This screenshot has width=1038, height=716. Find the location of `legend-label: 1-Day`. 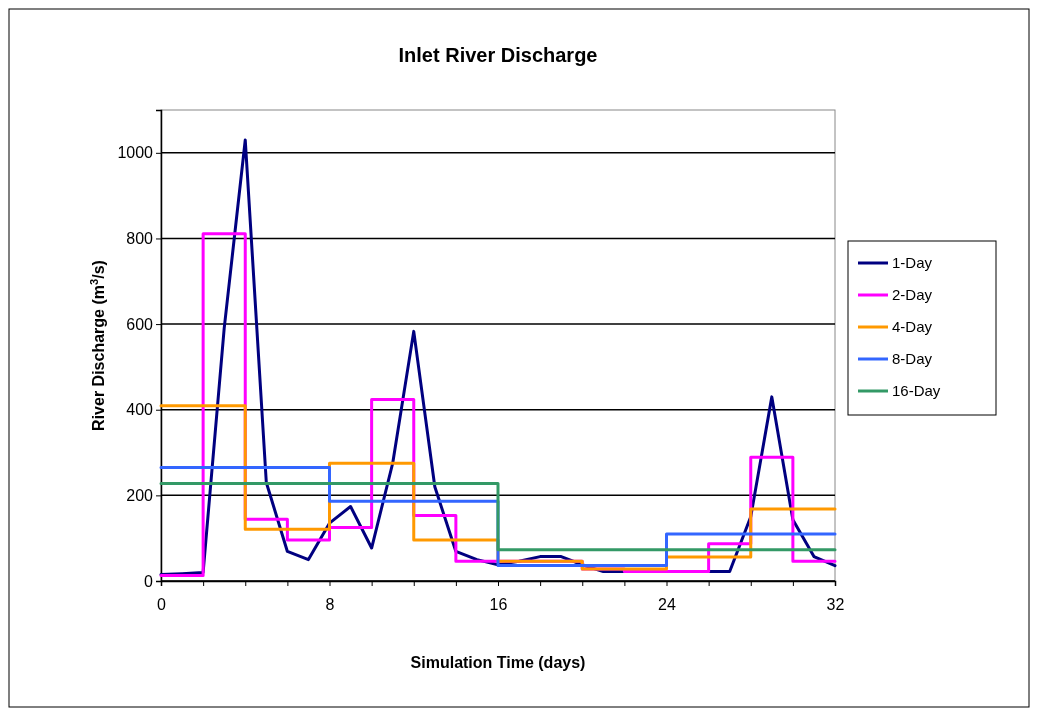

legend-label: 1-Day is located at coordinates (912, 262).